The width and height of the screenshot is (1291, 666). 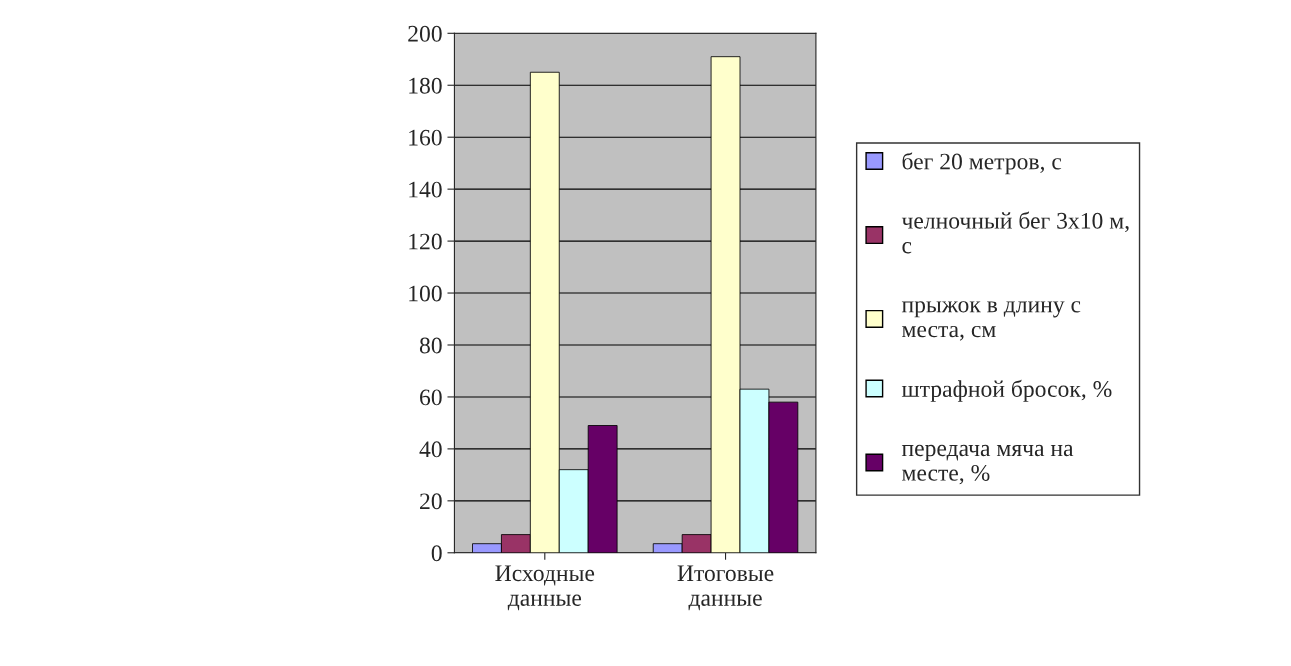 I want to click on y-tick-label: 80, so click(x=430, y=345).